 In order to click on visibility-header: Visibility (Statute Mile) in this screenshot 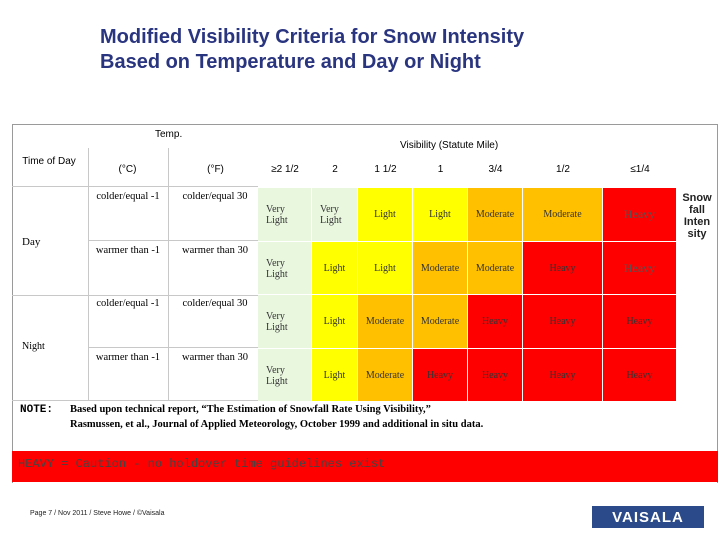, I will do `click(449, 145)`.